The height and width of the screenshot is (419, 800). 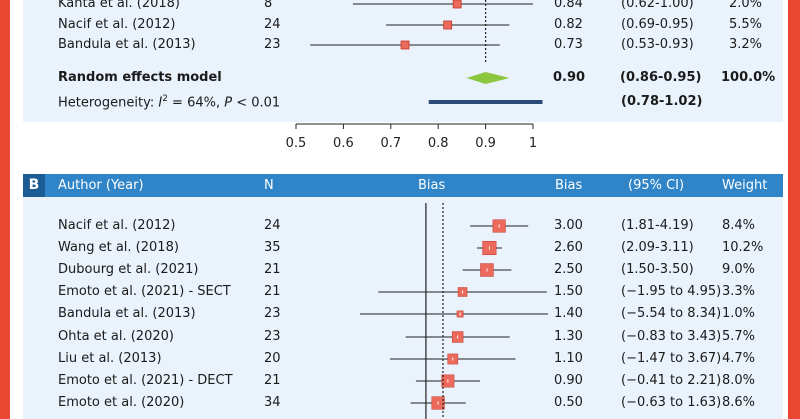 I want to click on study-weight: 2.0%, so click(x=746, y=5).